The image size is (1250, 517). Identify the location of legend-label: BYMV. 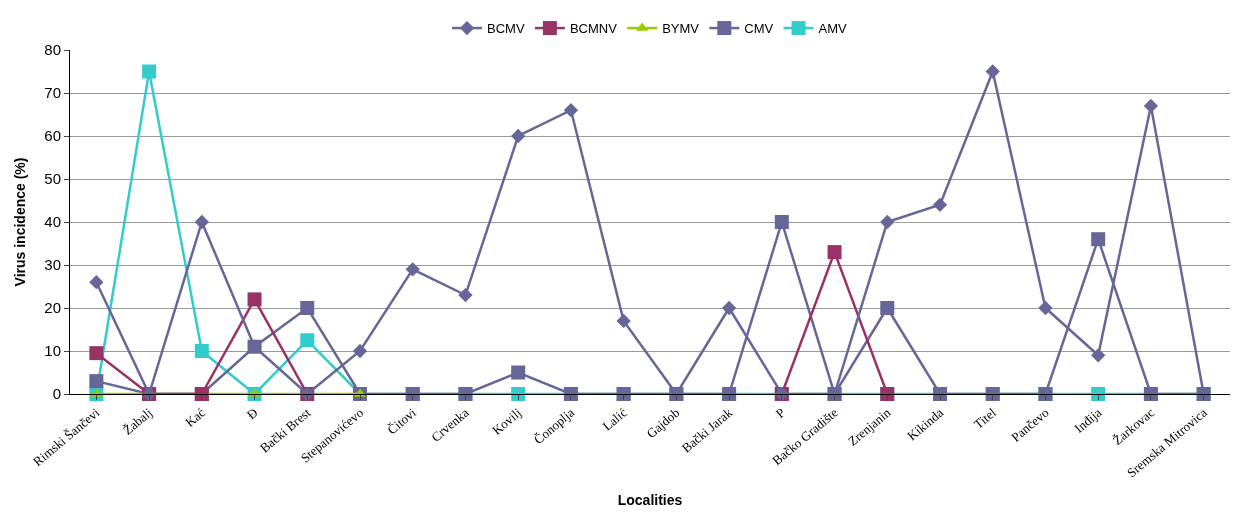
(681, 29).